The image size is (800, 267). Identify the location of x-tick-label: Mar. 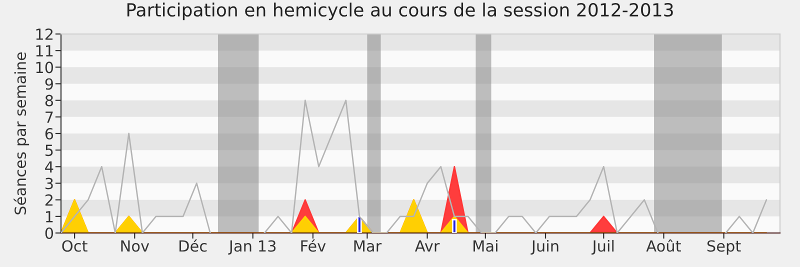
(368, 246).